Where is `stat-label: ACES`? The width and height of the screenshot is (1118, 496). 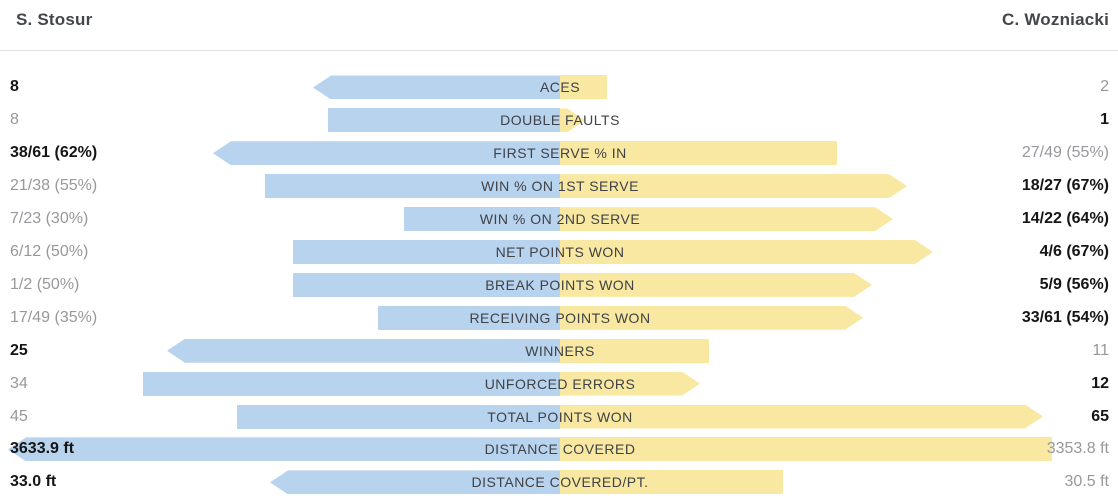 stat-label: ACES is located at coordinates (560, 87).